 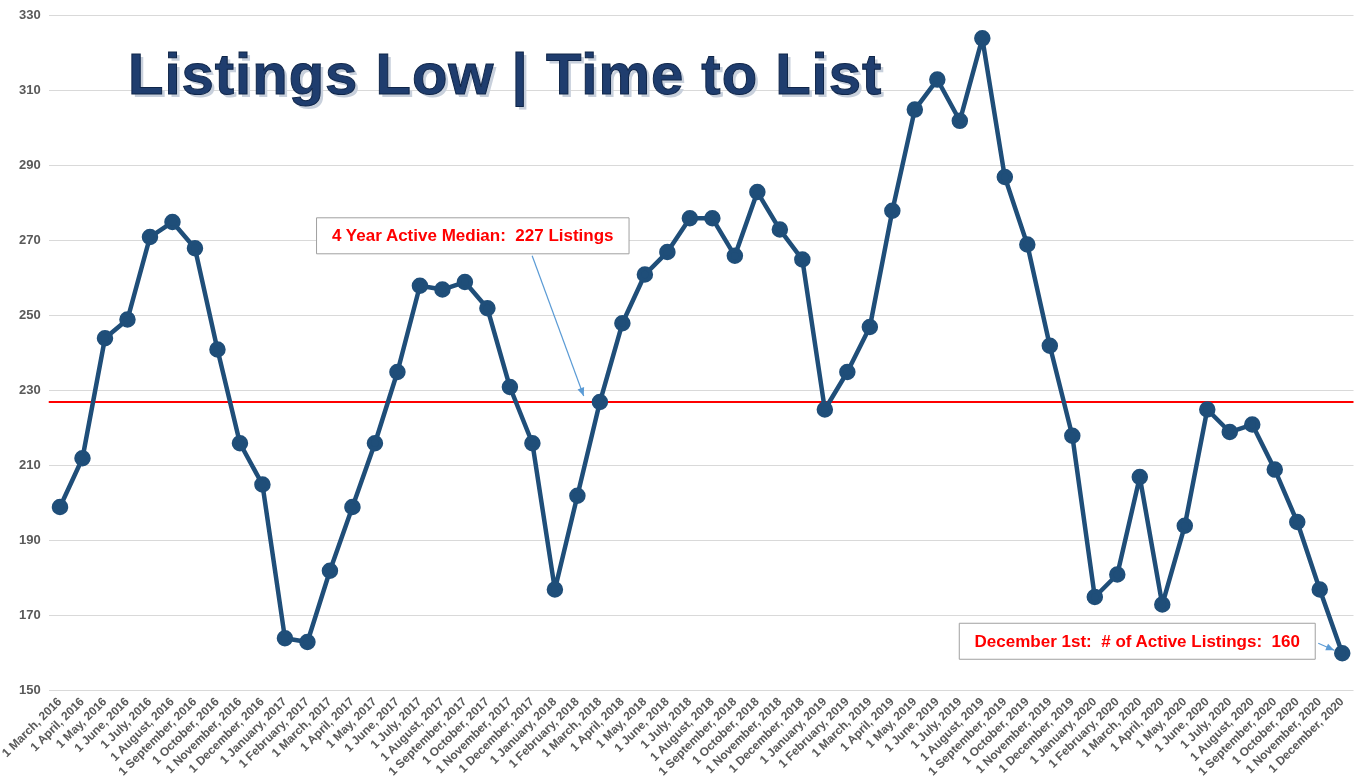 What do you see at coordinates (30, 240) in the screenshot?
I see `y-tick-label: 270` at bounding box center [30, 240].